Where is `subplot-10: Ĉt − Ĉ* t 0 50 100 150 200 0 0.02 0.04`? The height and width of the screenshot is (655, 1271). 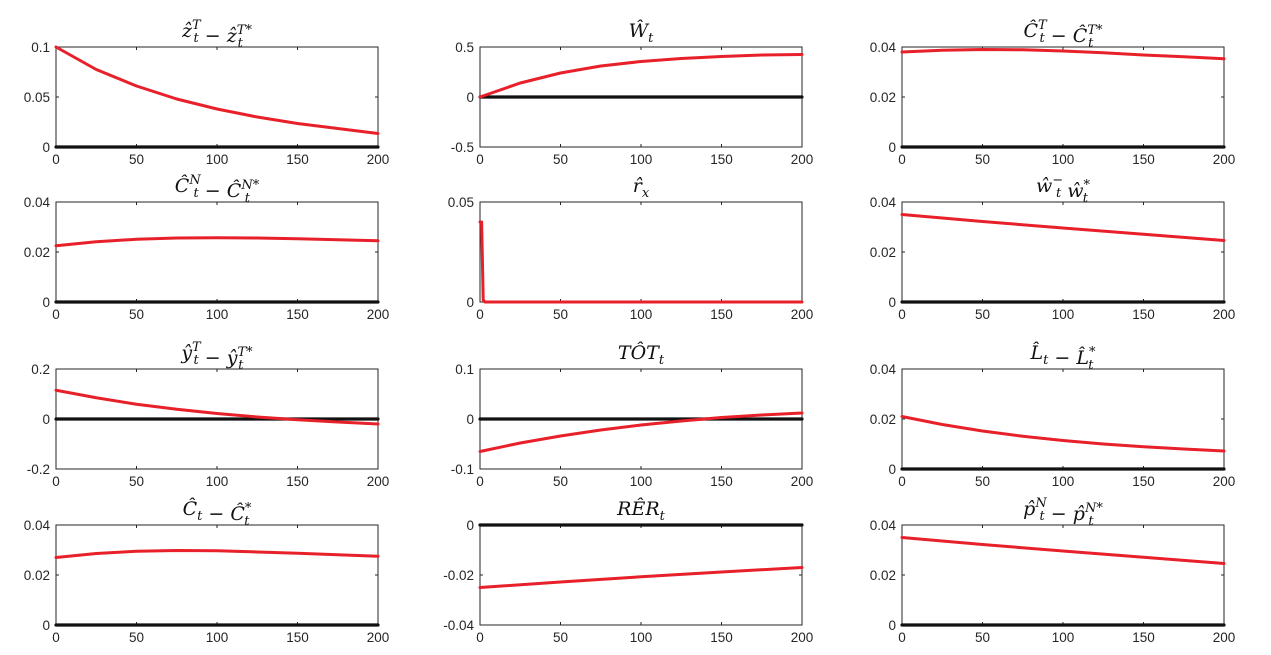 subplot-10: Ĉt − Ĉ* t 0 50 100 150 200 0 0.02 0.04 is located at coordinates (207, 571).